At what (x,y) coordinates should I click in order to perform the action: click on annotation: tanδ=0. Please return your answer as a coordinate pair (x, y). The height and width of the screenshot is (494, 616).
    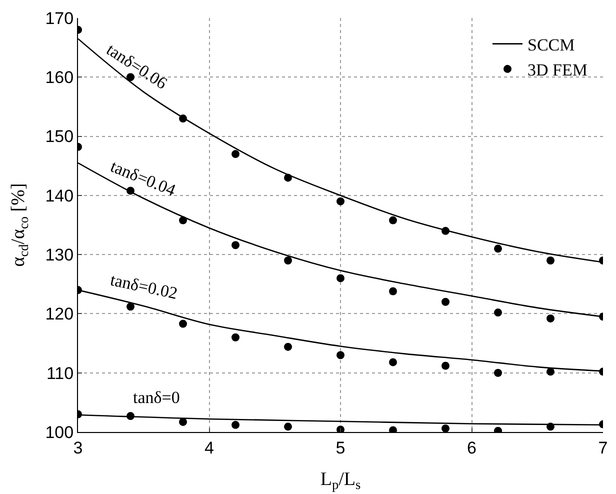
    Looking at the image, I should click on (156, 397).